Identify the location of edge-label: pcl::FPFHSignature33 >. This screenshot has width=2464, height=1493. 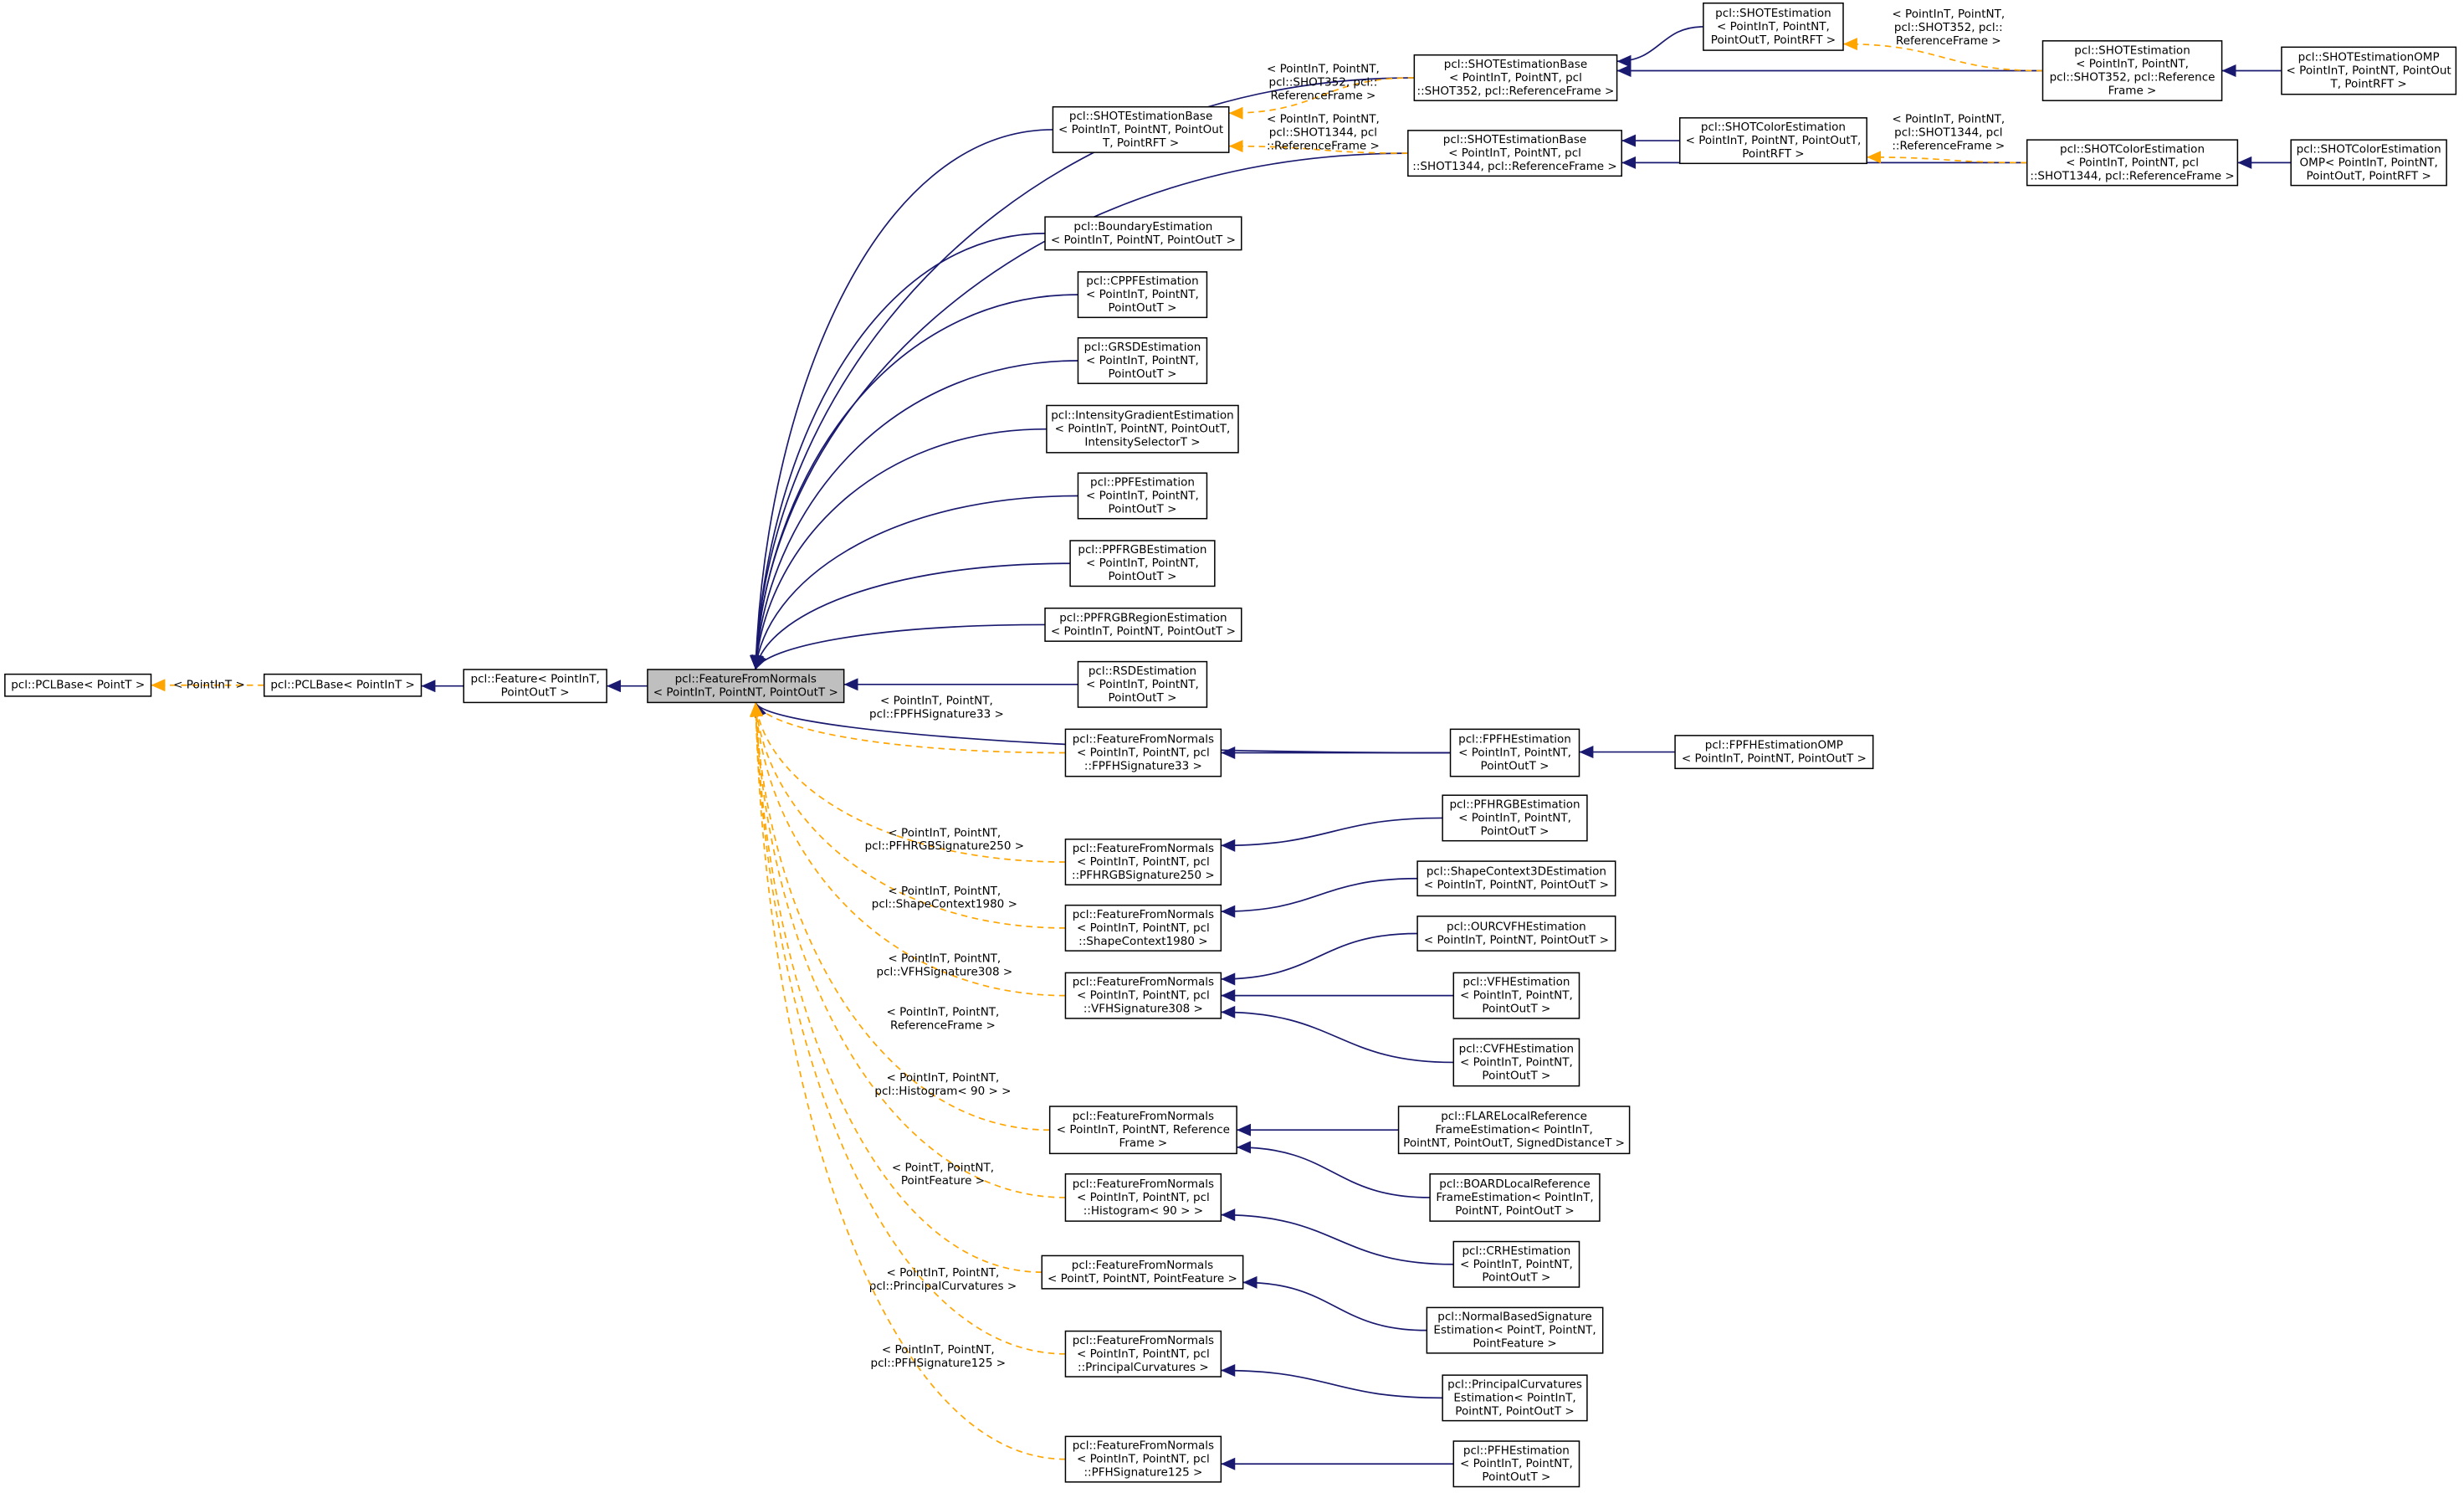
(936, 714).